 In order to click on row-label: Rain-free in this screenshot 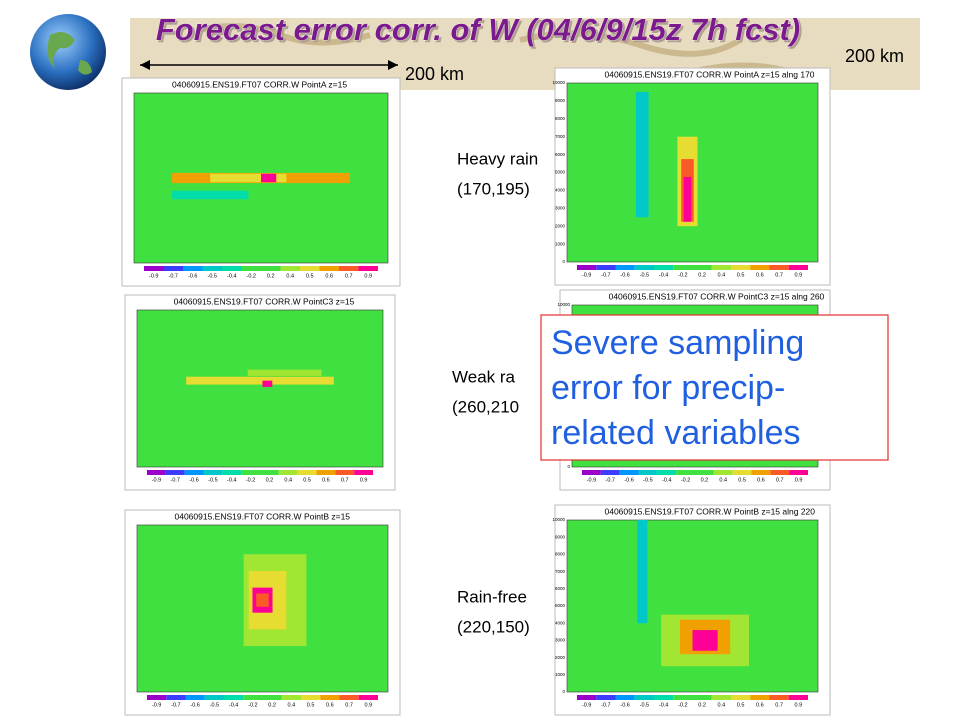, I will do `click(492, 596)`.